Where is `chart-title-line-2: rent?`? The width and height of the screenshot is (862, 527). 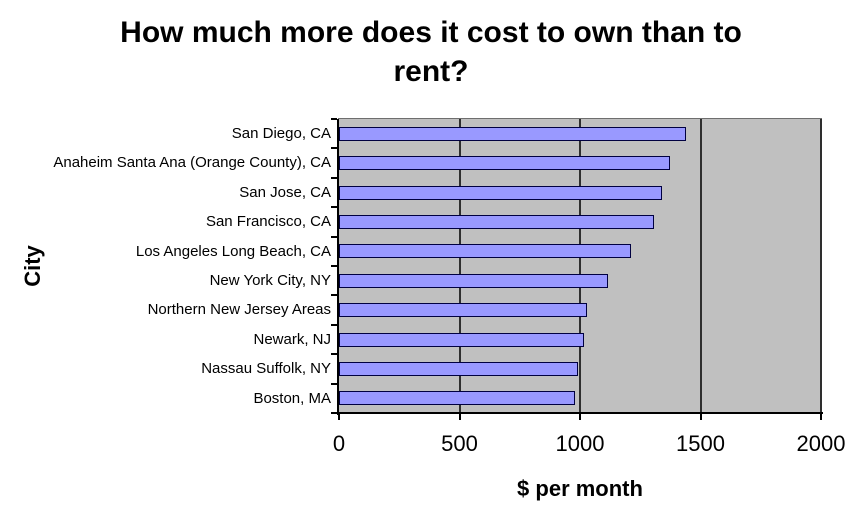
chart-title-line-2: rent? is located at coordinates (431, 71).